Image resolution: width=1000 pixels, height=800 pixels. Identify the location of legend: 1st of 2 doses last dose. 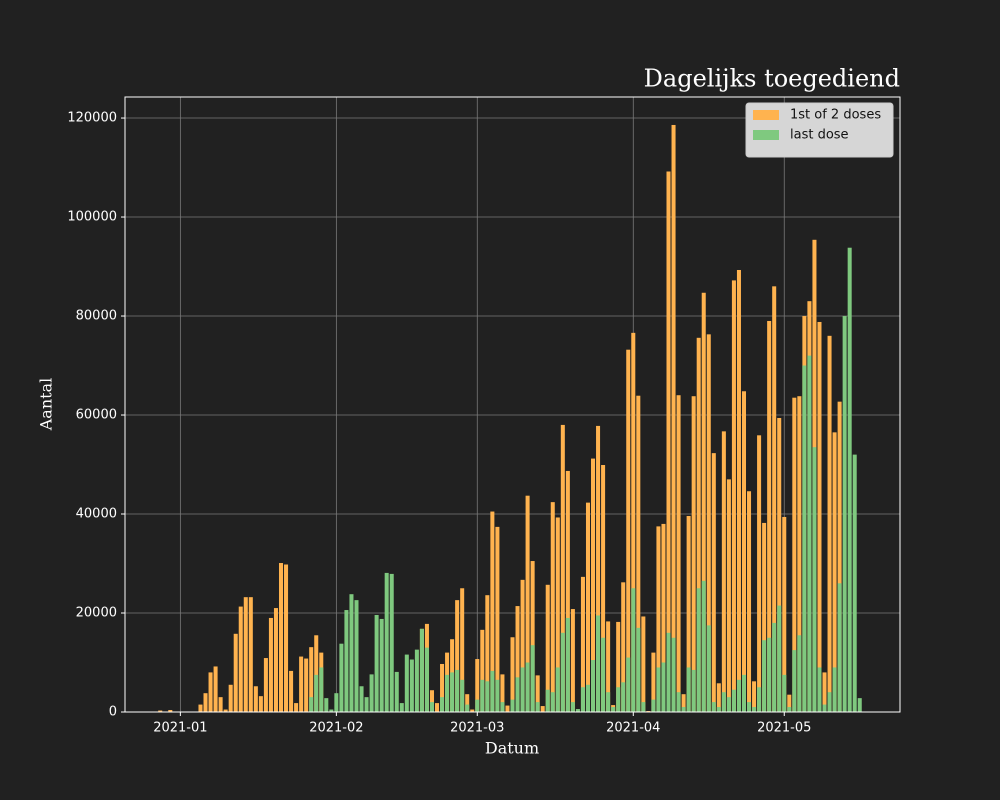
(819, 130).